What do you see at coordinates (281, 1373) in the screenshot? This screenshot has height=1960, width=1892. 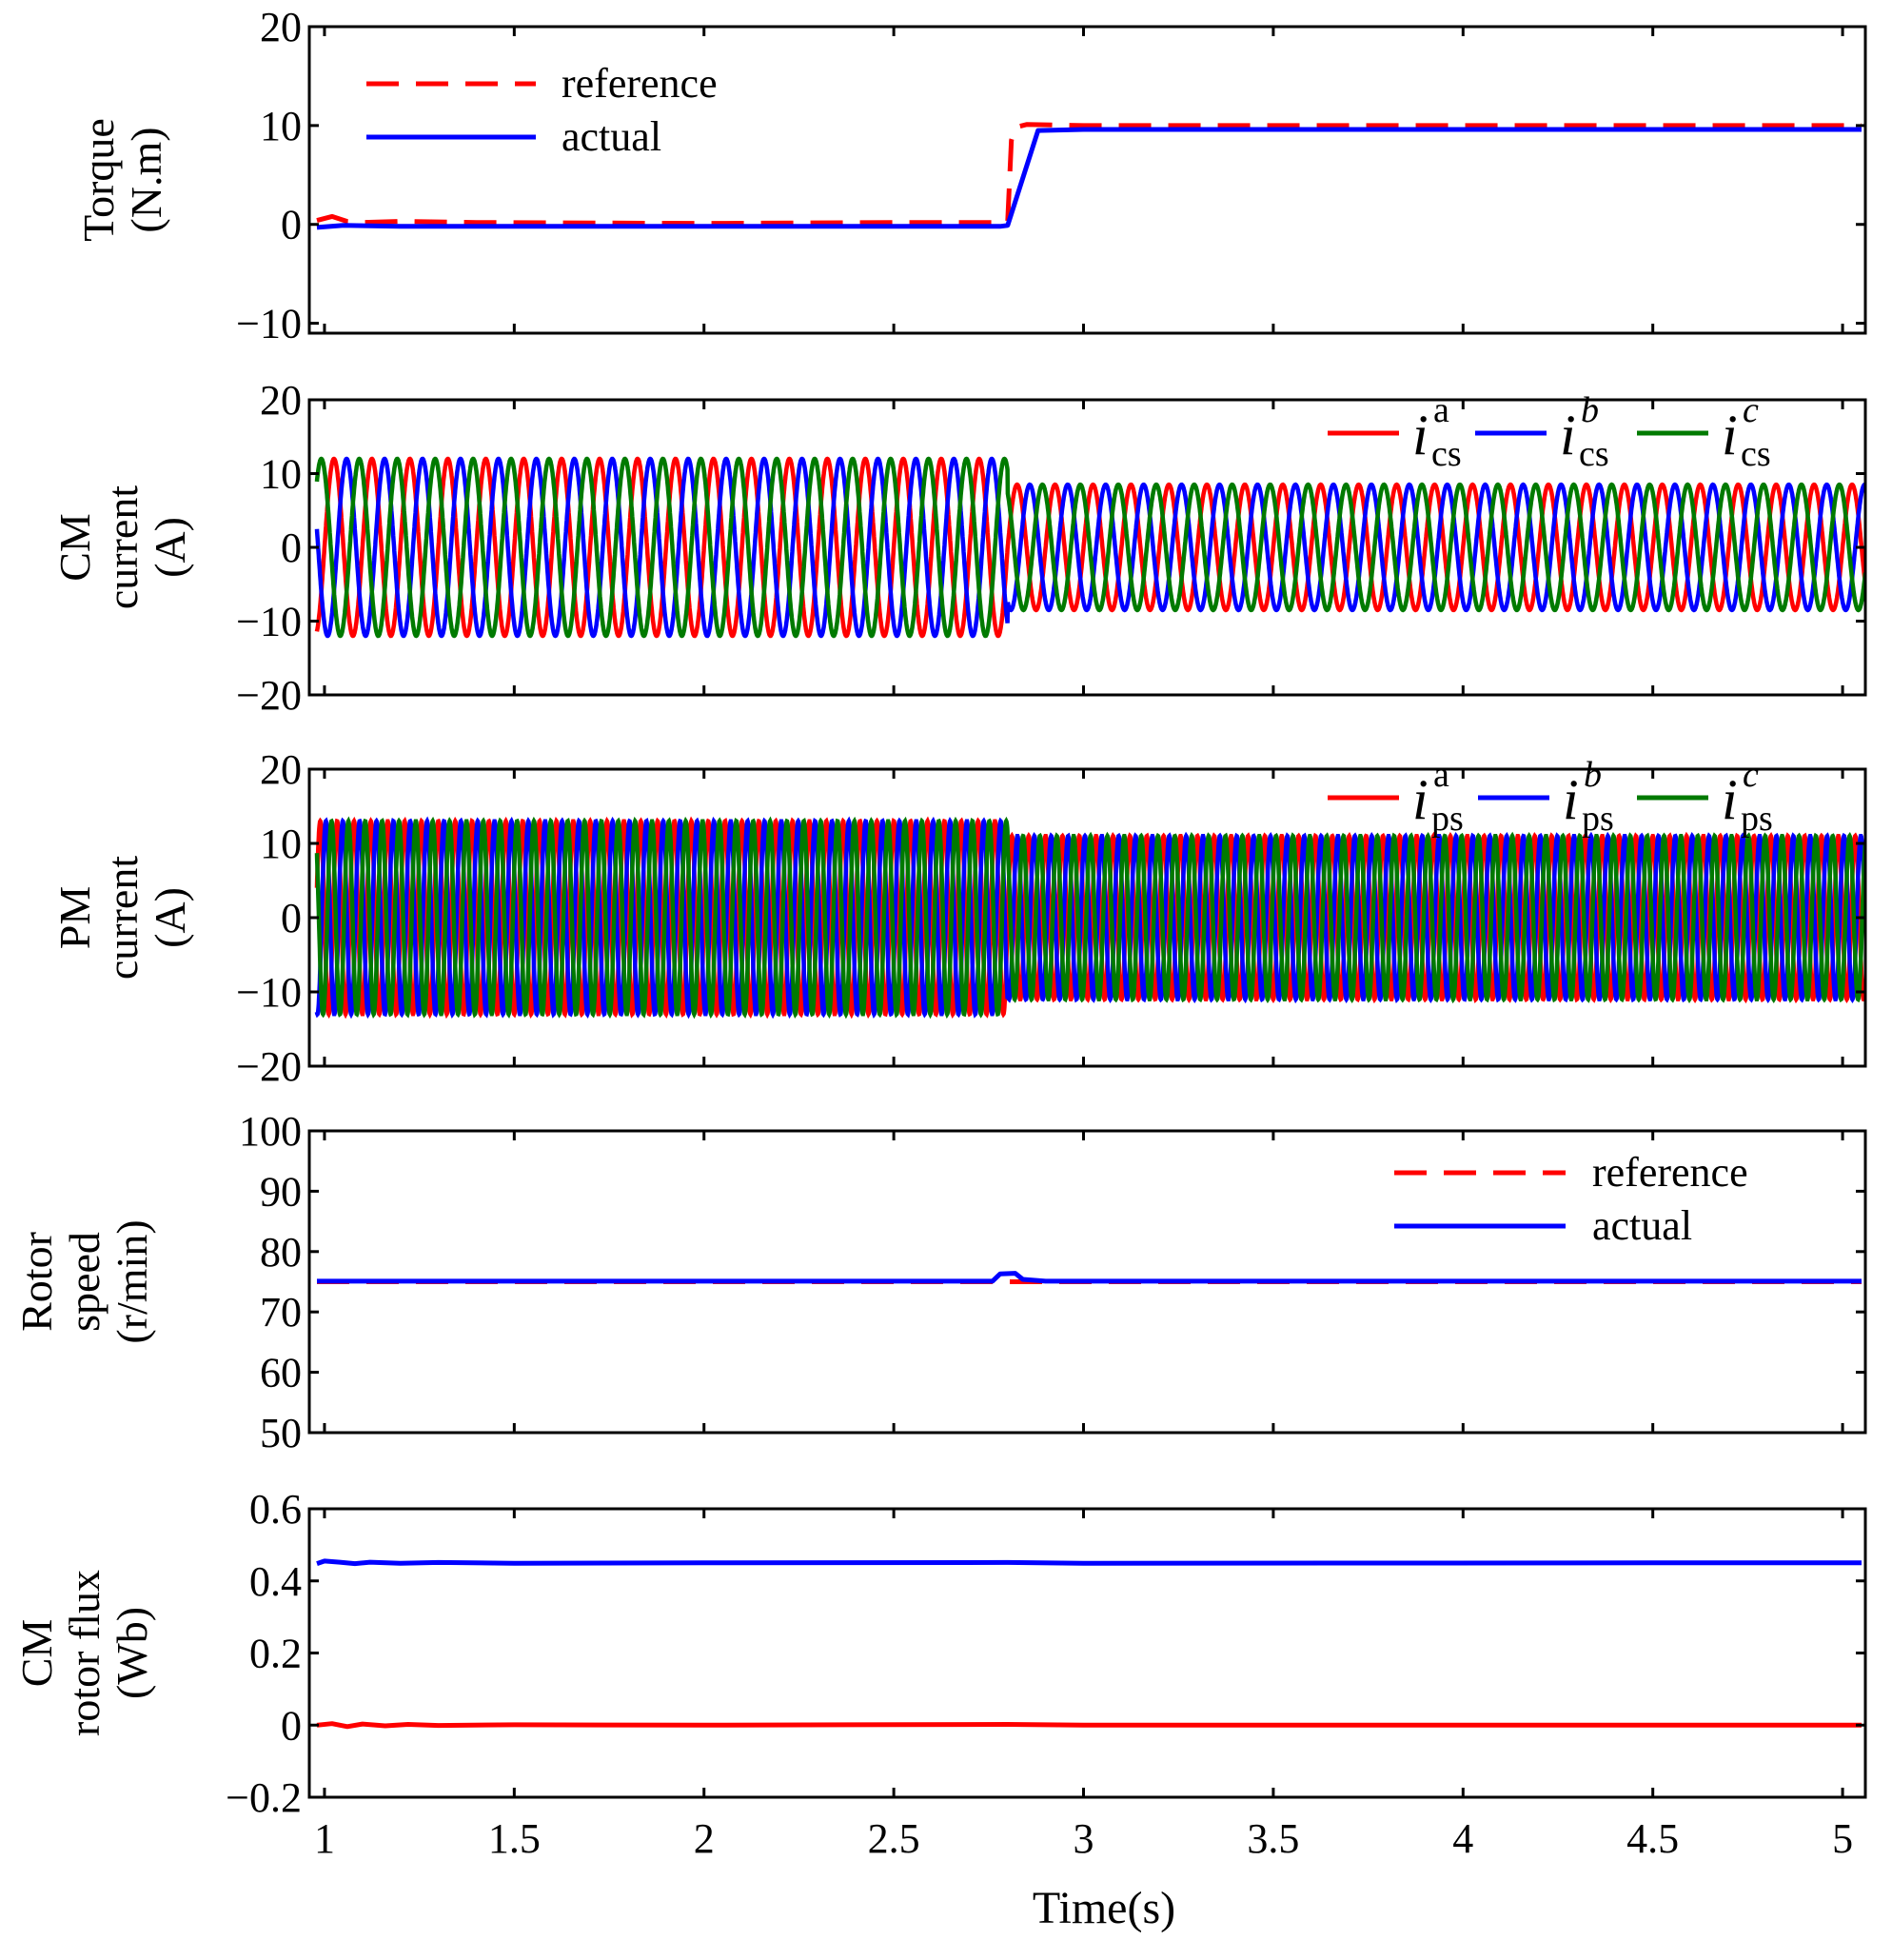 I see `y-tick-label: 60` at bounding box center [281, 1373].